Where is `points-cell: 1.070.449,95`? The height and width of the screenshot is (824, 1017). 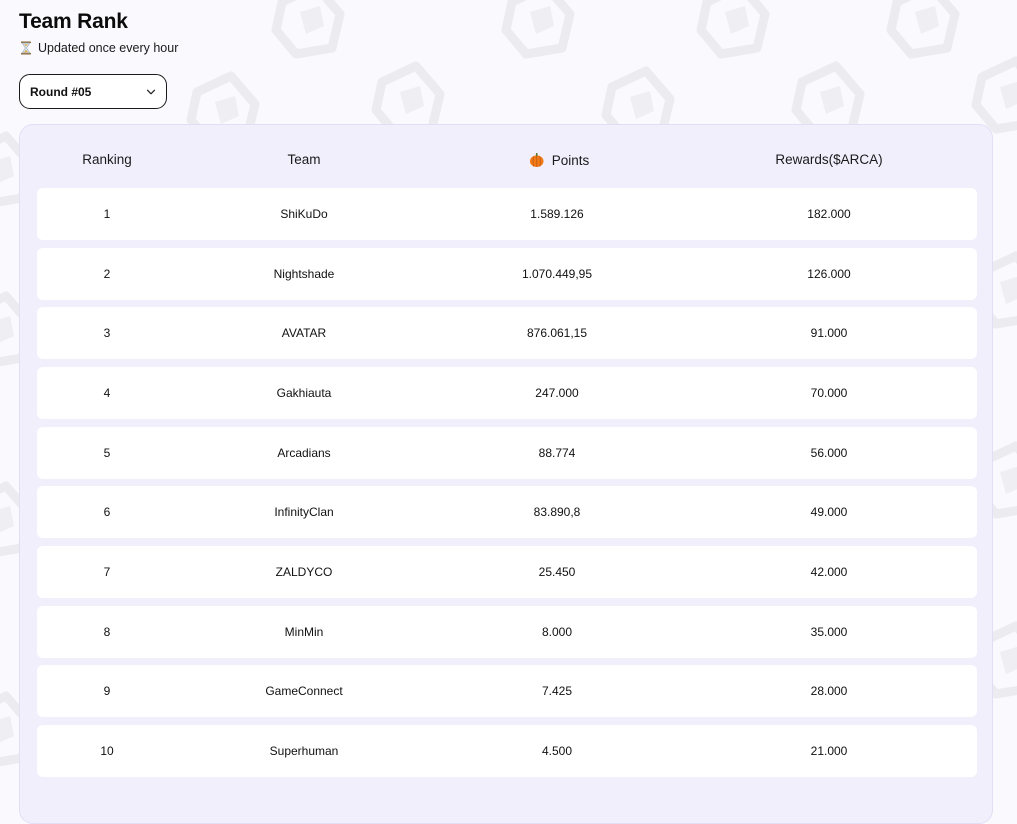
points-cell: 1.070.449,95 is located at coordinates (557, 274).